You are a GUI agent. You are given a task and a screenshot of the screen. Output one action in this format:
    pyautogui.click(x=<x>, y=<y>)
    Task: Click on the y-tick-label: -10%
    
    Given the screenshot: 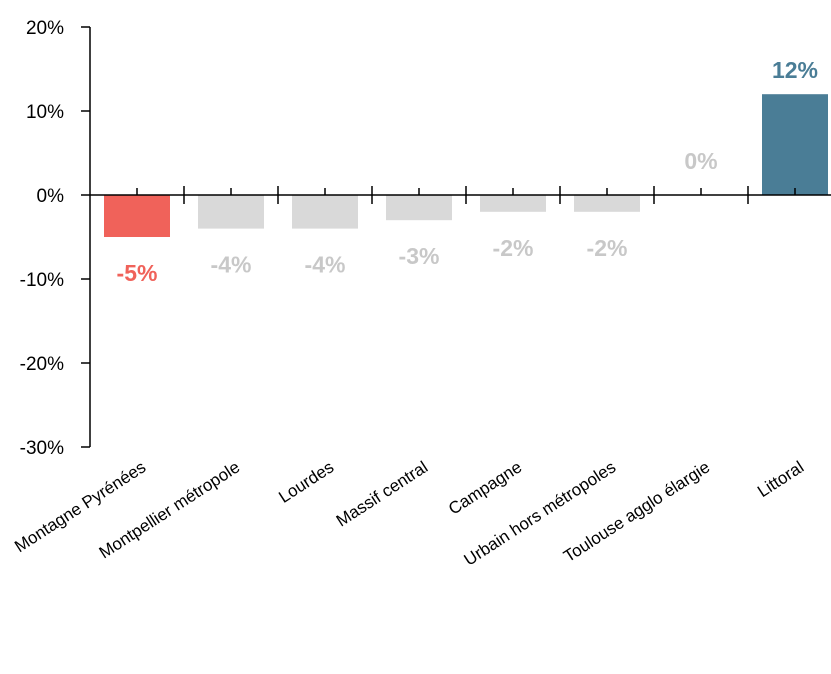 What is the action you would take?
    pyautogui.click(x=42, y=280)
    